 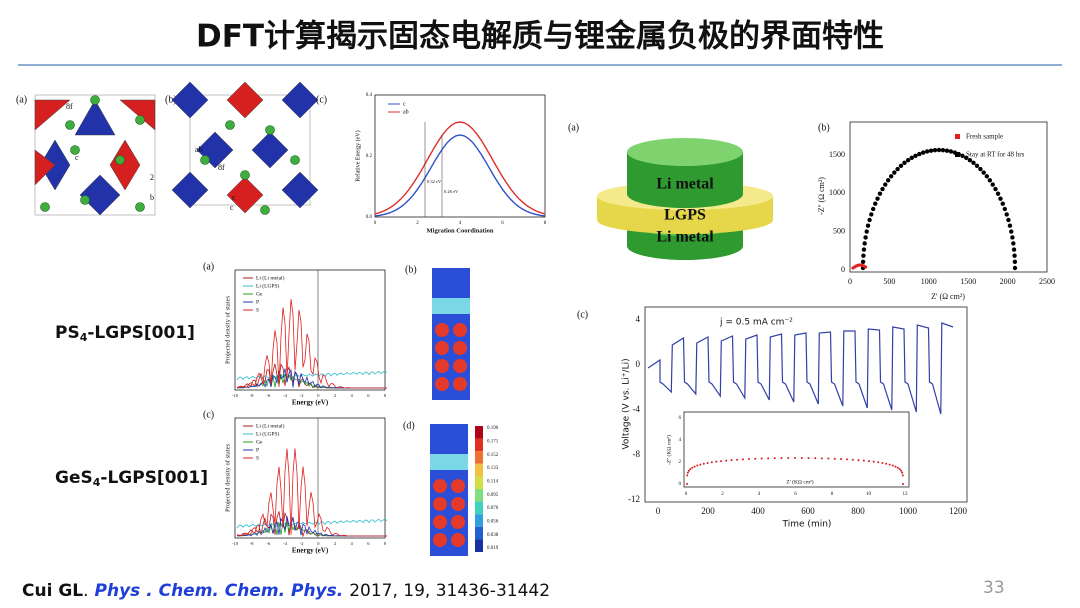 What do you see at coordinates (758, 511) in the screenshot?
I see `x-tick-label: 400` at bounding box center [758, 511].